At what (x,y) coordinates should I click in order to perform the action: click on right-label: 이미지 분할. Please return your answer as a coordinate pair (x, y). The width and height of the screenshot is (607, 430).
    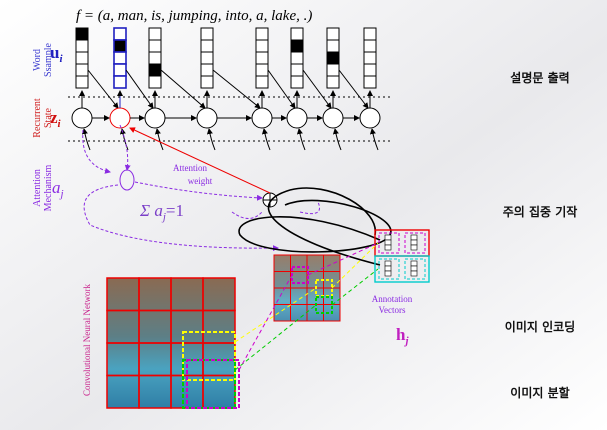
    Looking at the image, I should click on (539, 392).